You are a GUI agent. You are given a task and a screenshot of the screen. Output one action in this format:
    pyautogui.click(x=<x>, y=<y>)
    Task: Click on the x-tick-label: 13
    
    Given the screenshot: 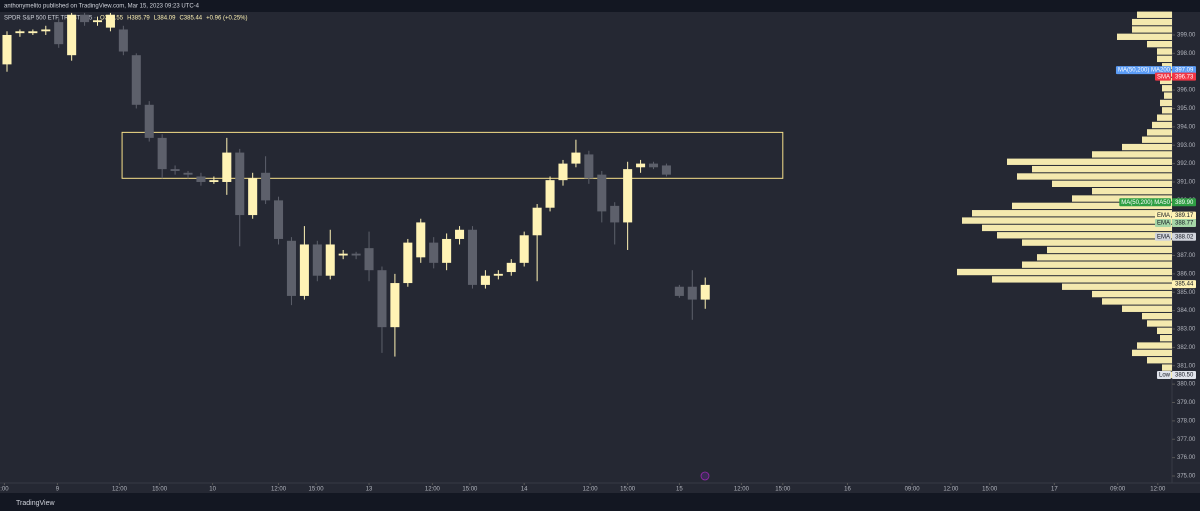 What is the action you would take?
    pyautogui.click(x=369, y=490)
    